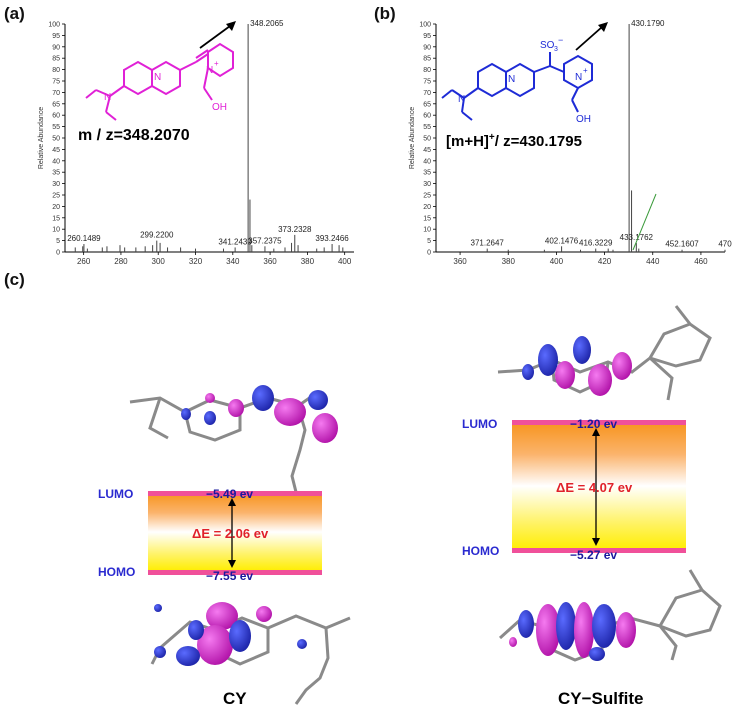 The height and width of the screenshot is (712, 733). What do you see at coordinates (230, 533) in the screenshot?
I see `cy-gap-label: ΔE = 2.06 ev` at bounding box center [230, 533].